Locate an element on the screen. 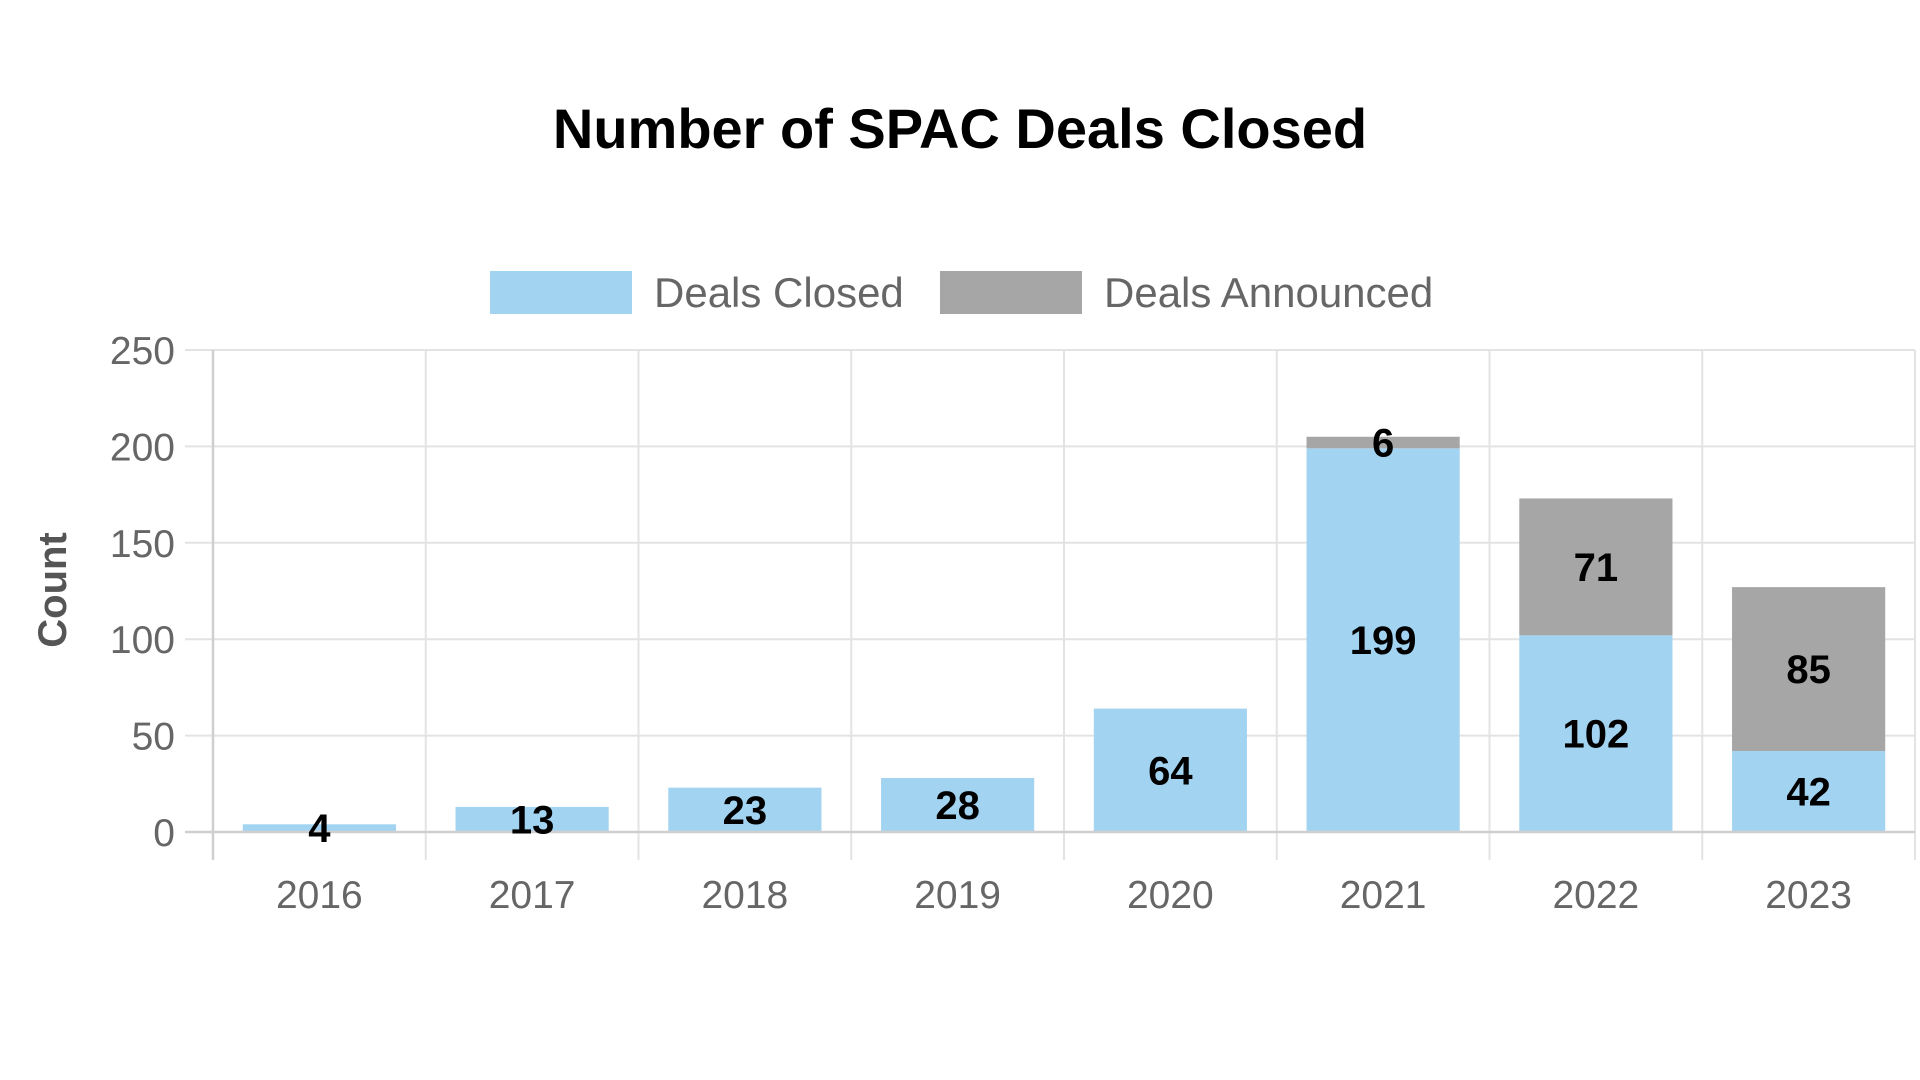 This screenshot has height=1080, width=1920. bar-deals-announced-2023 is located at coordinates (1809, 669).